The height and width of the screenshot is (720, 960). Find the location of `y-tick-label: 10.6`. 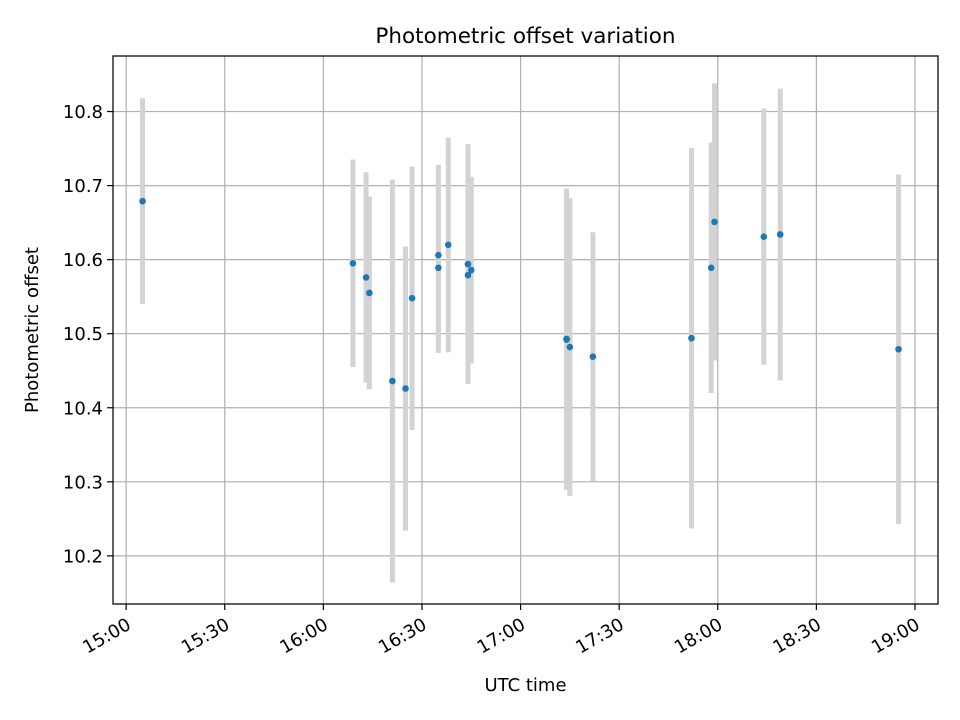

y-tick-label: 10.6 is located at coordinates (83, 260).